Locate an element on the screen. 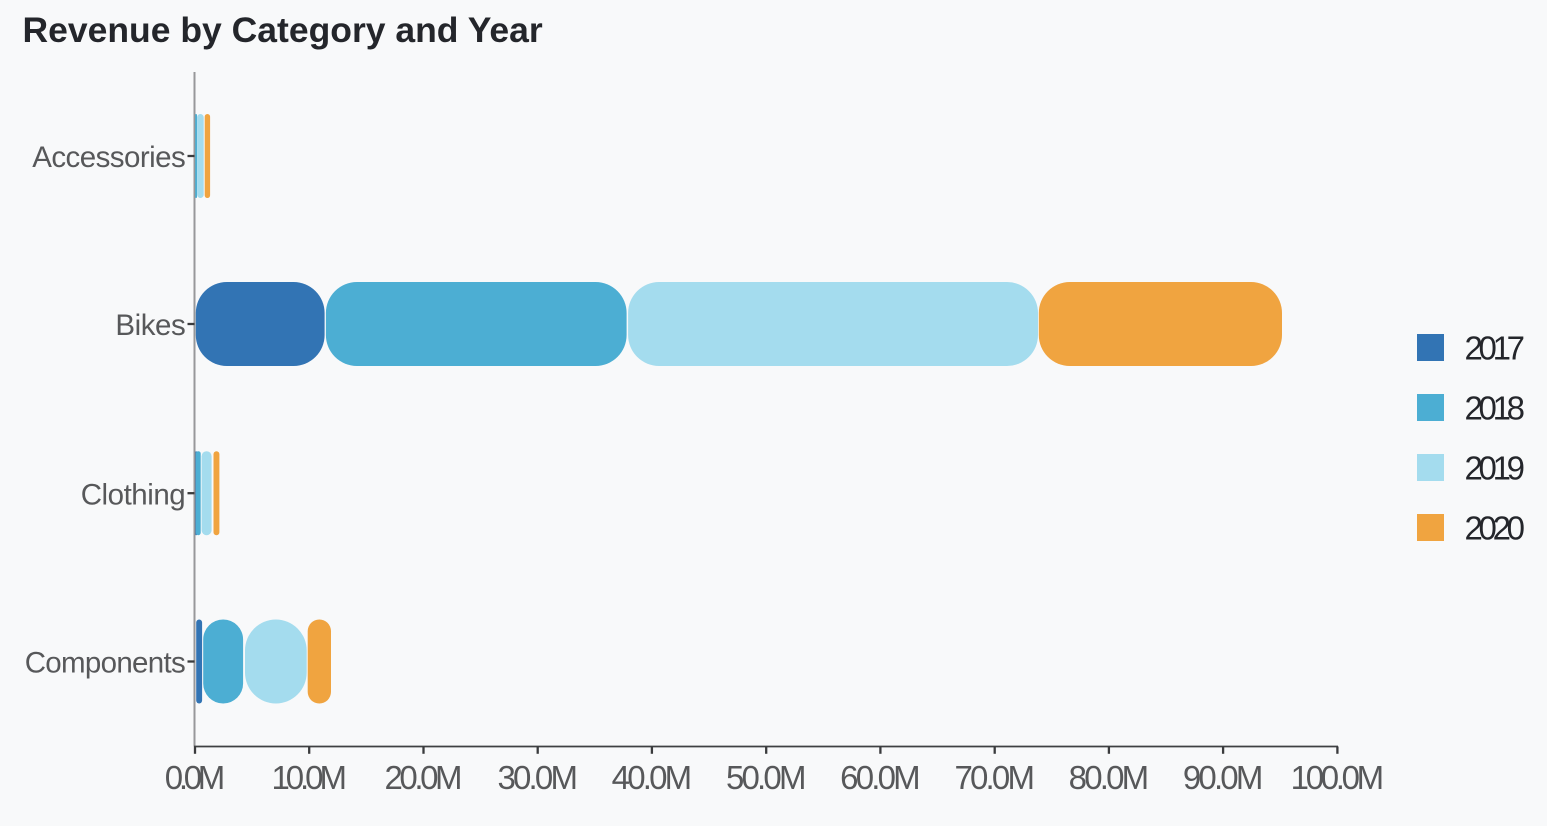  svg-text: 2017 is located at coordinates (1495, 348).